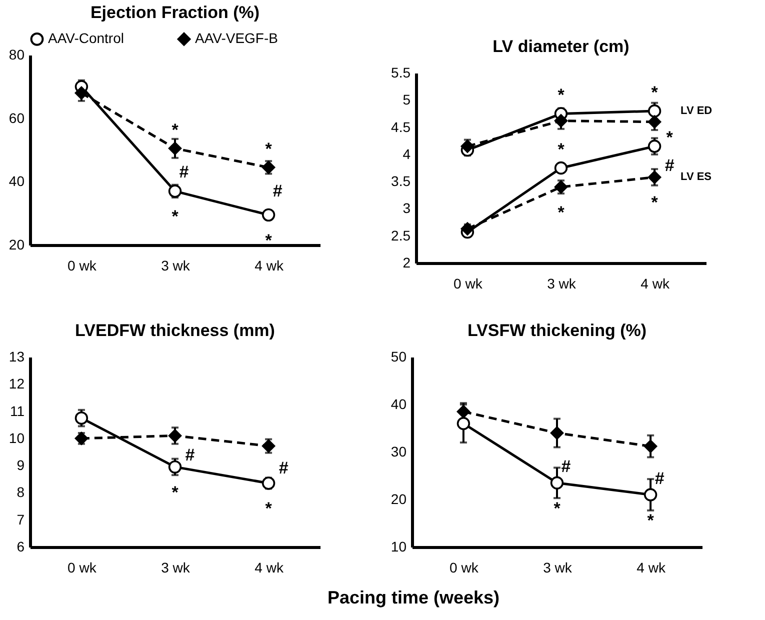 The height and width of the screenshot is (620, 765). I want to click on y-tick-label: 80, so click(16, 54).